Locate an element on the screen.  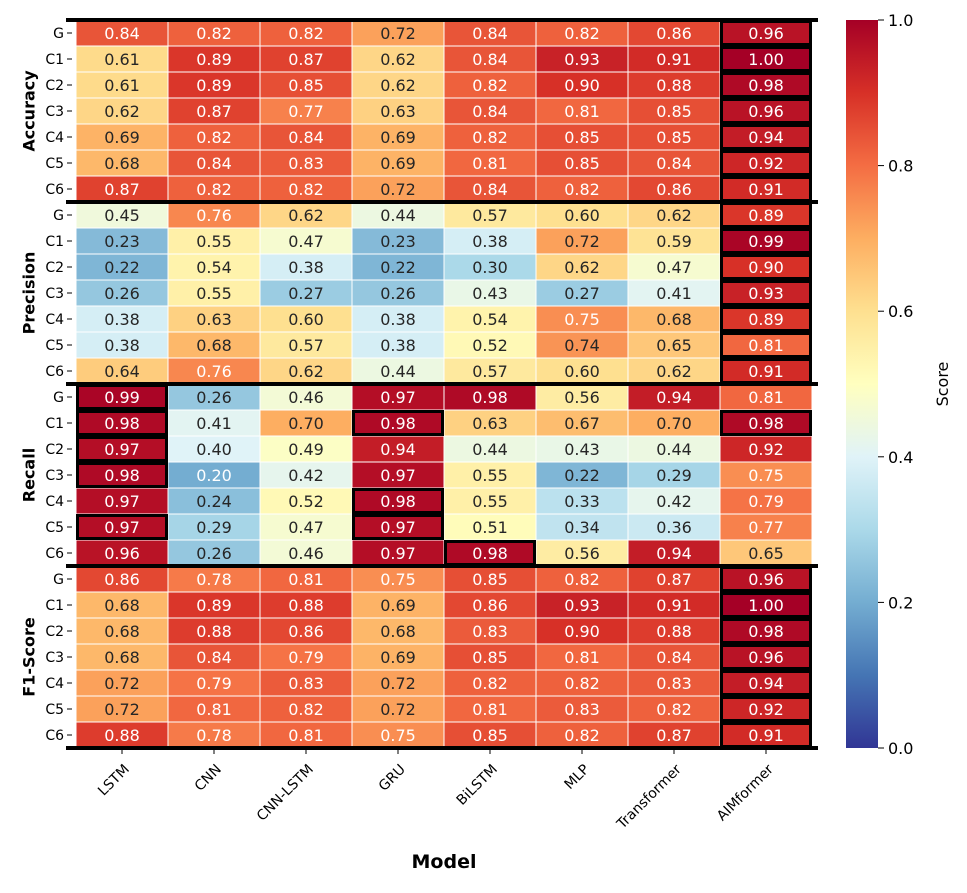
cell-value: 0.56 is located at coordinates (582, 397).